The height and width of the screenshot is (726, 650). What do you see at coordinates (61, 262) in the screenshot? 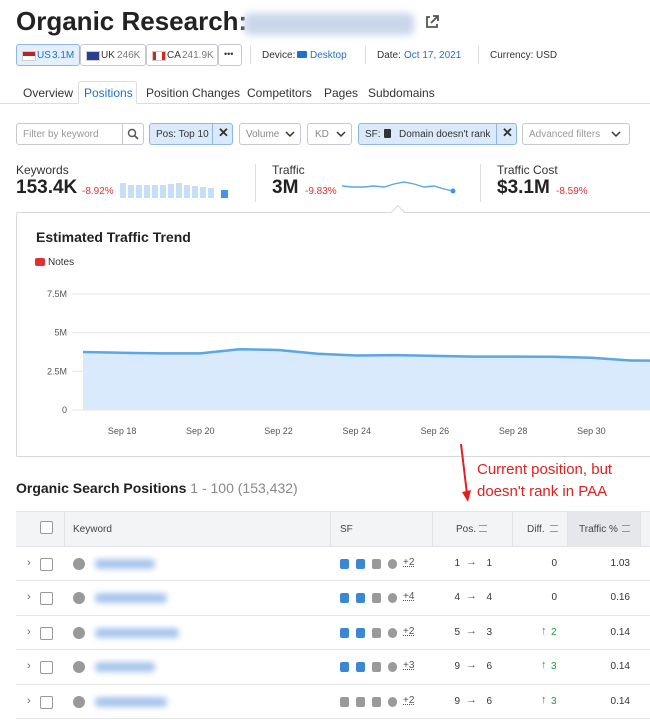
I see `notes-toggle: Notes` at bounding box center [61, 262].